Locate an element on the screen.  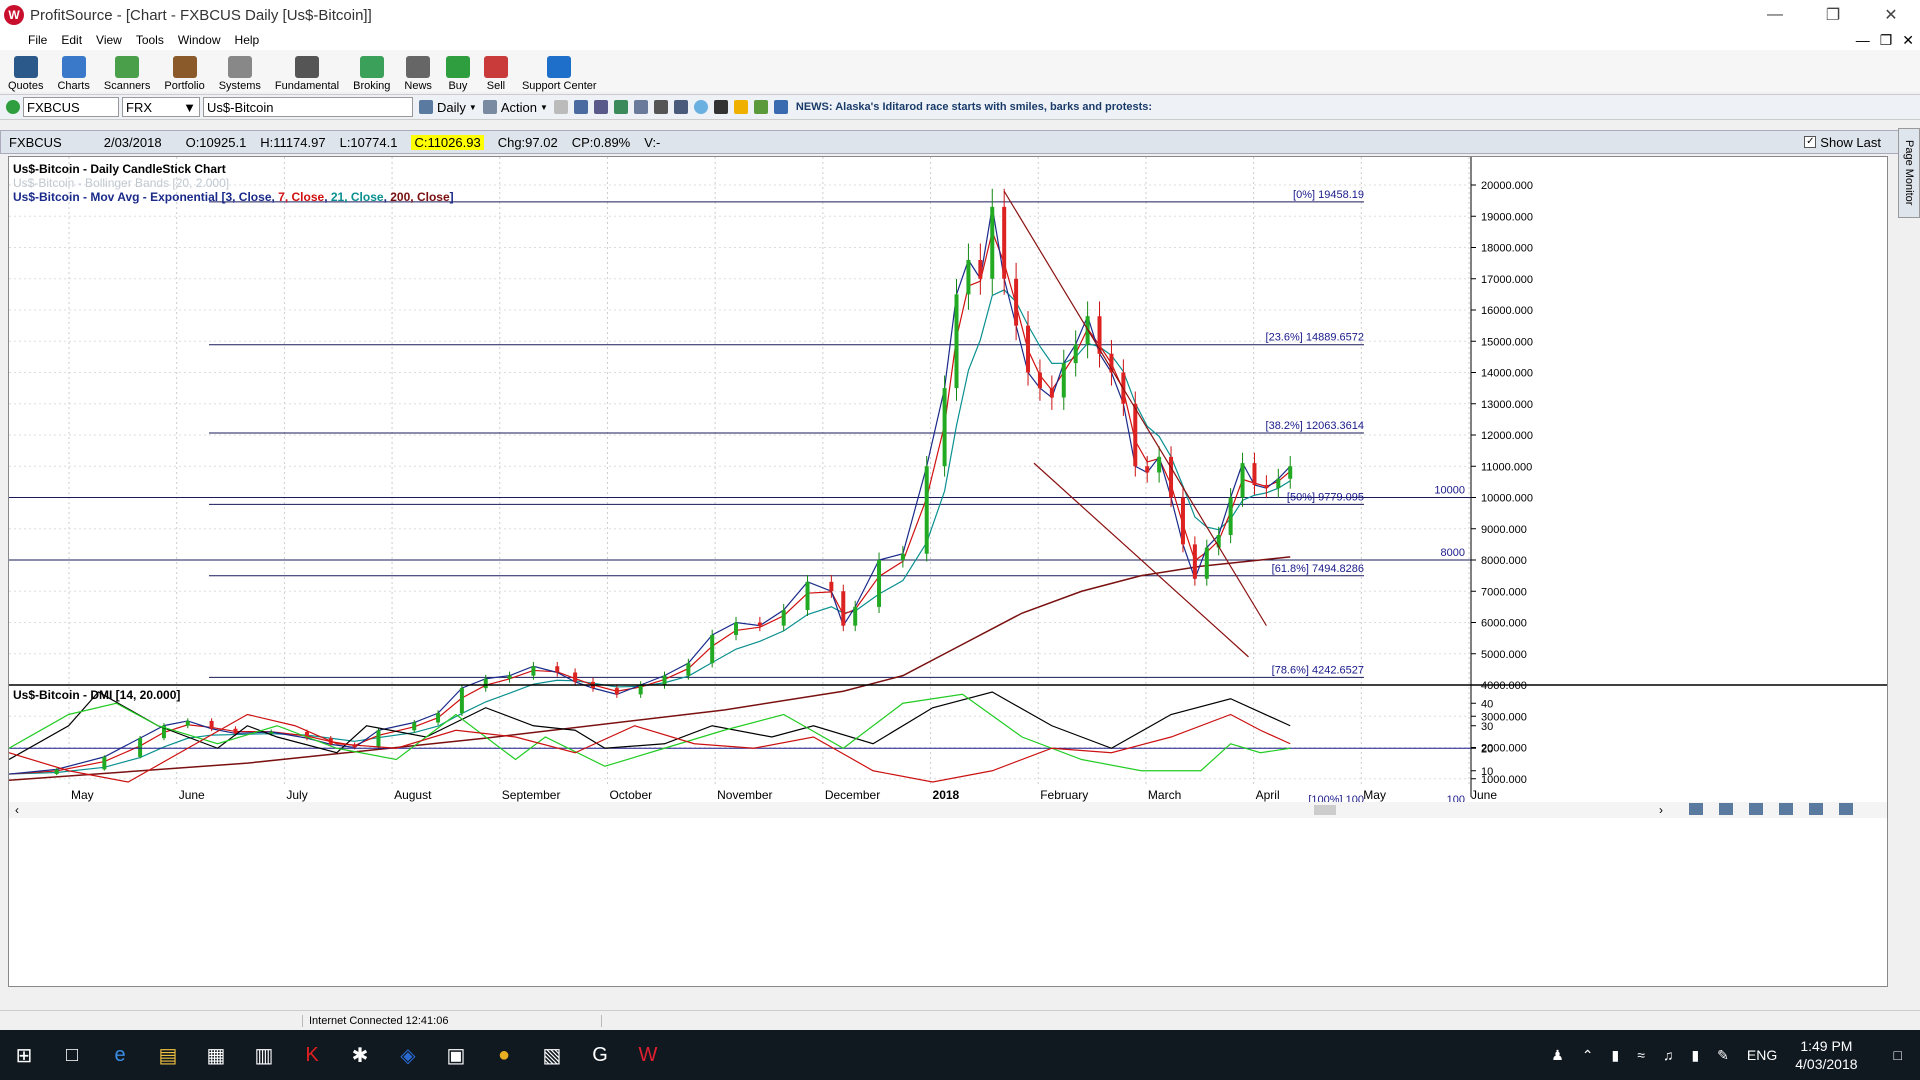
trend-line is located at coordinates (1135, 408).